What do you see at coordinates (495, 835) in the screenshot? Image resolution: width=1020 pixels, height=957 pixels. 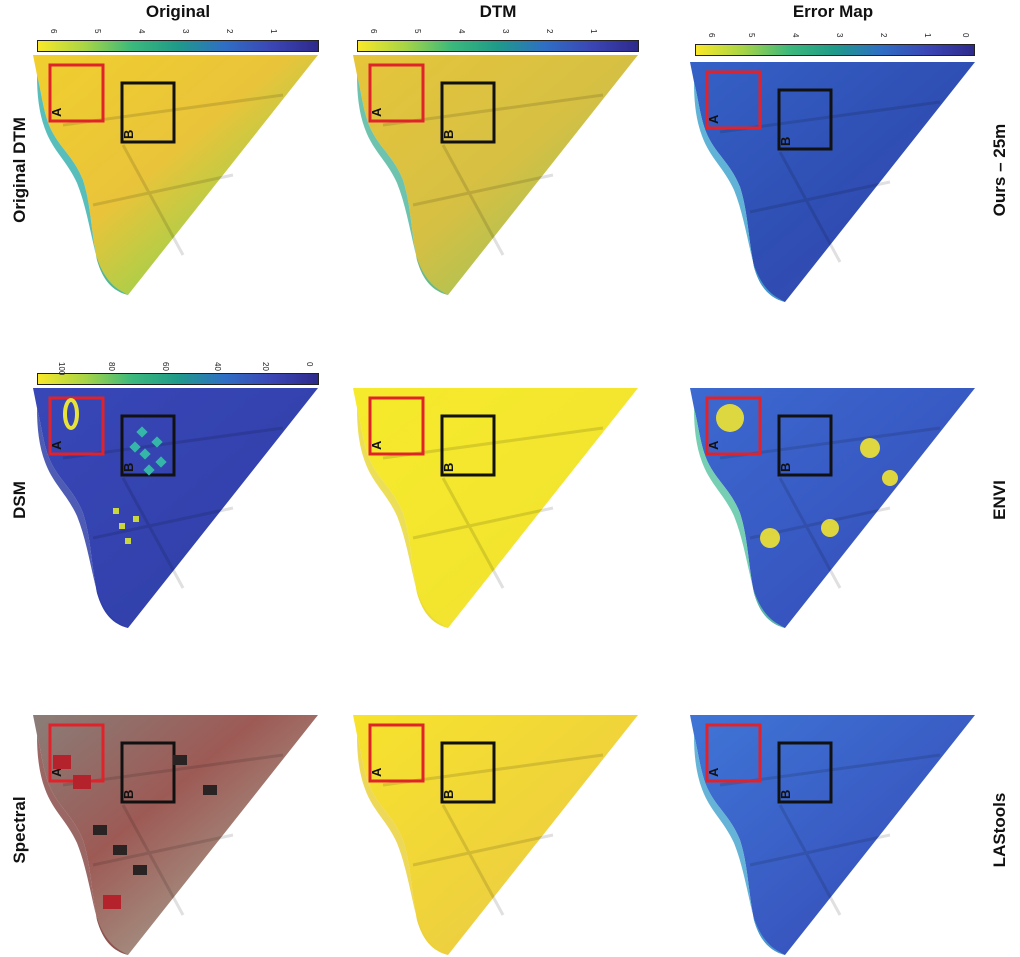 I see `panel-dtm-lastools: AB` at bounding box center [495, 835].